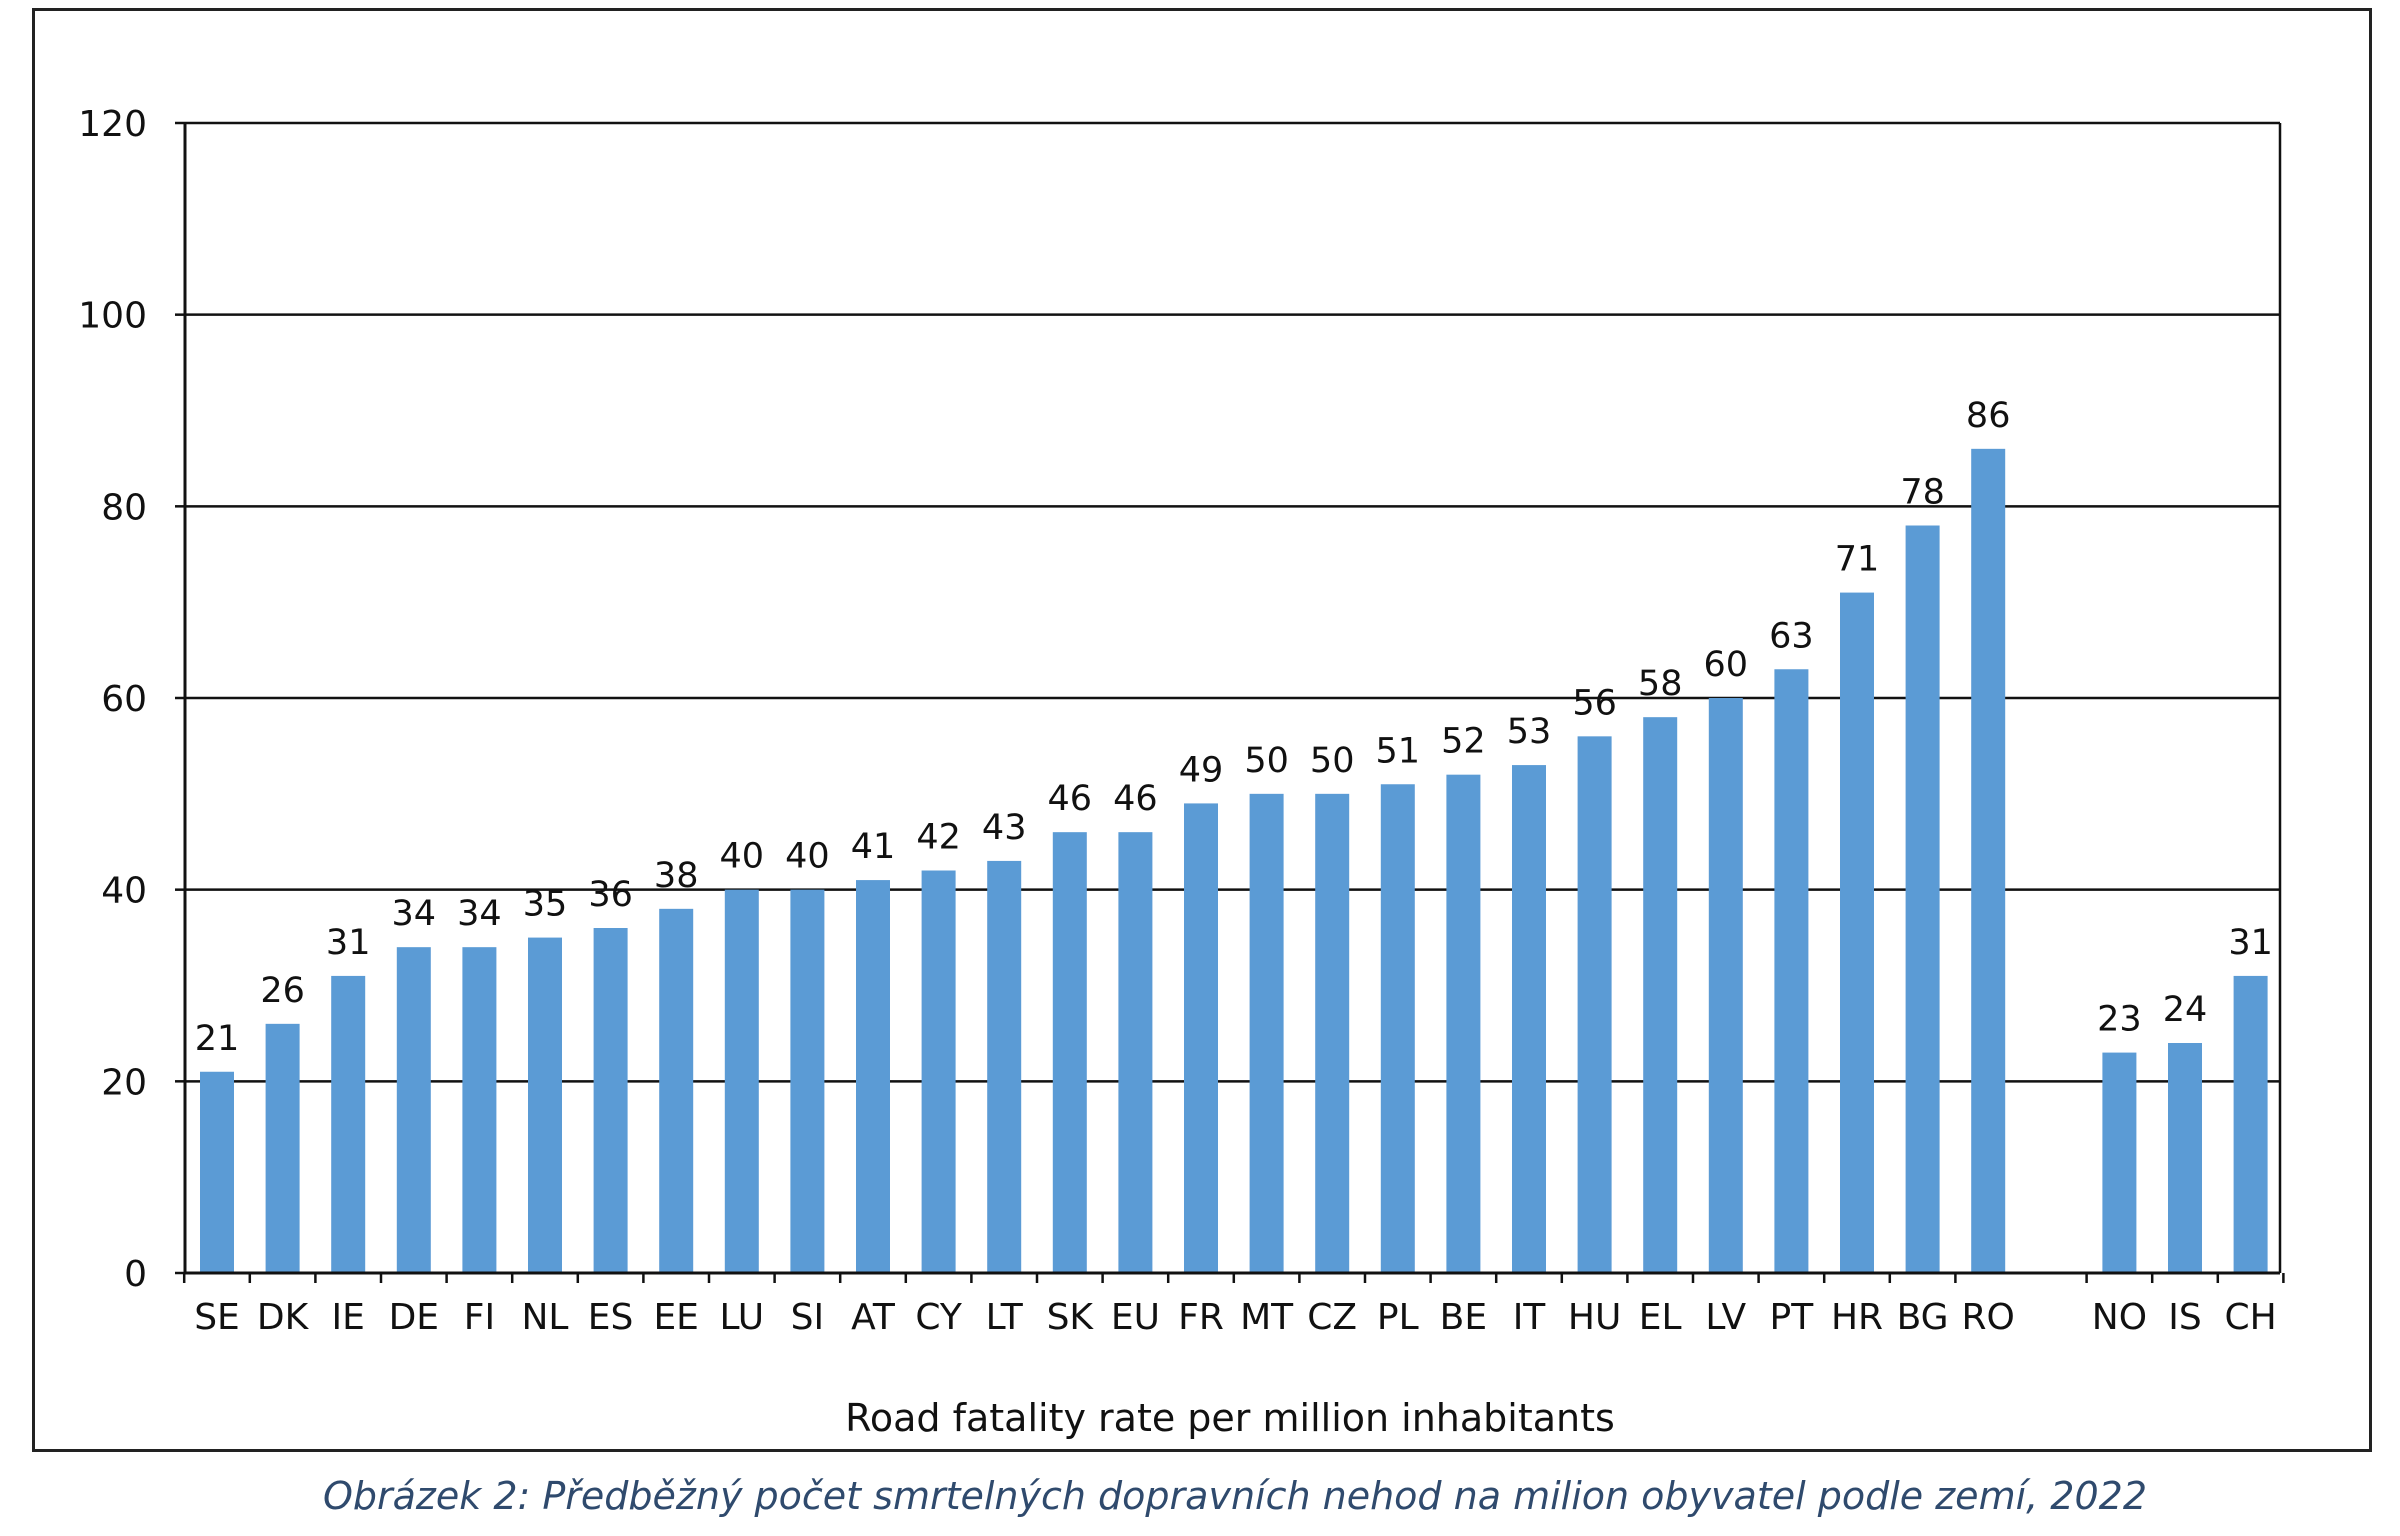  Describe the element at coordinates (1069, 1052) in the screenshot. I see `bar-sk` at that location.